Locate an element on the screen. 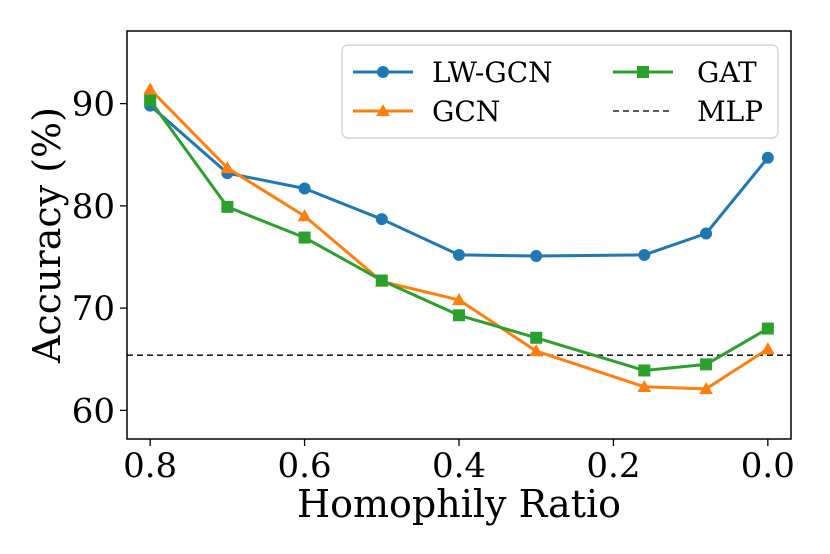 The width and height of the screenshot is (830, 554). y-tick-label: 70 is located at coordinates (93, 309).